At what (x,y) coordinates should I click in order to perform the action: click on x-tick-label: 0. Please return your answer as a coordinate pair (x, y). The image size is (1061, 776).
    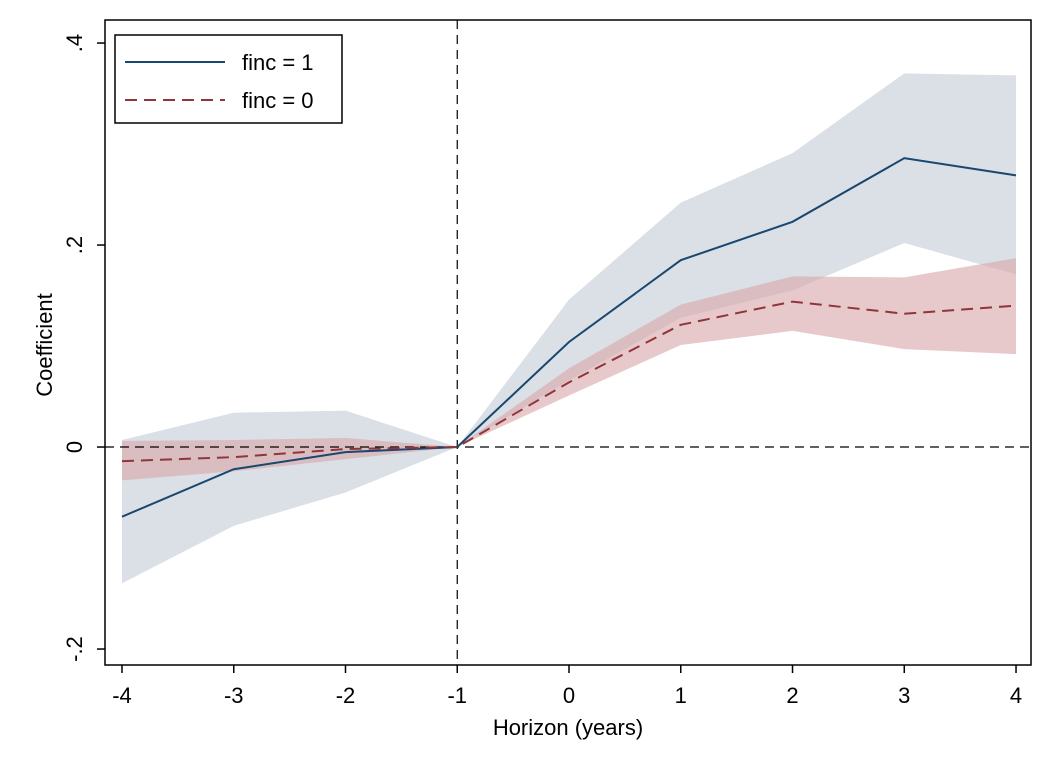
    Looking at the image, I should click on (569, 695).